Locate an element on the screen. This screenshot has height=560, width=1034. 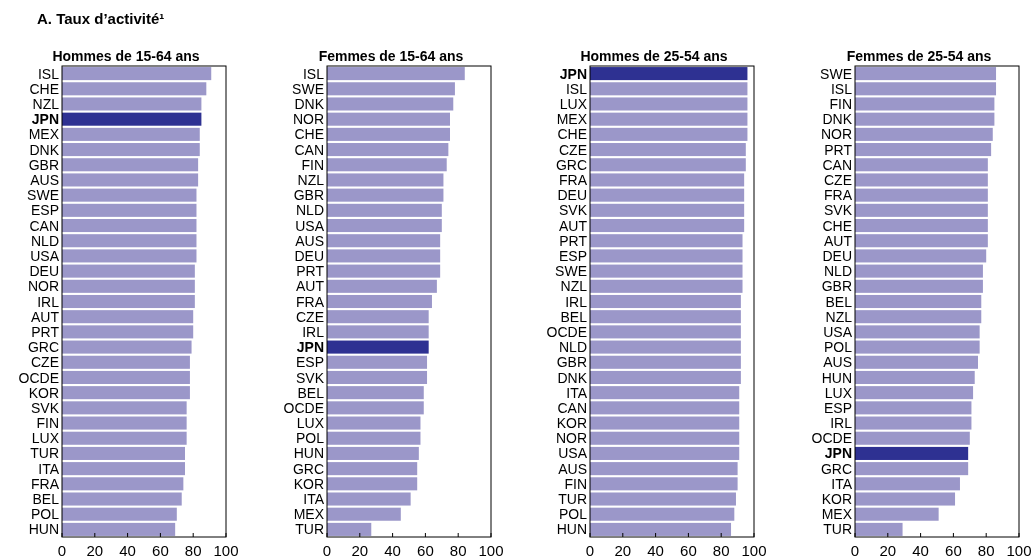
y-tick-label: ESP is located at coordinates (44, 210).